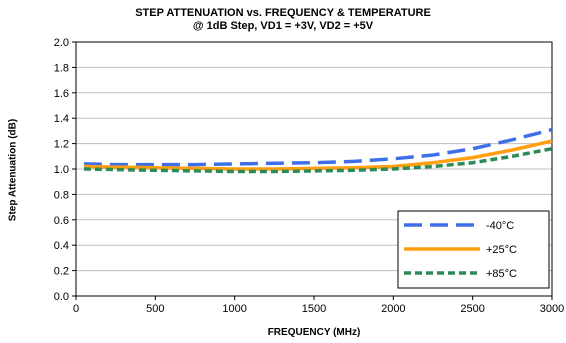  What do you see at coordinates (61, 170) in the screenshot?
I see `y-tick-label: 1.0` at bounding box center [61, 170].